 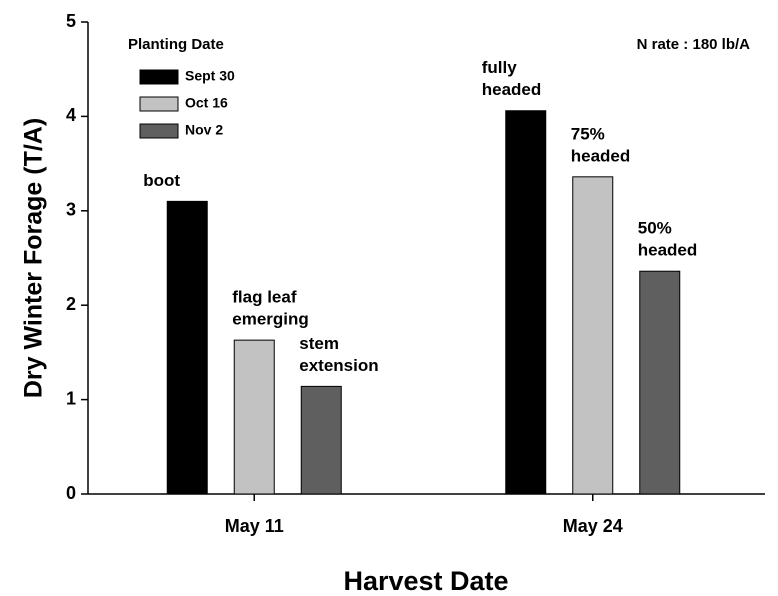 I want to click on bar-annotation: stem, so click(x=319, y=343).